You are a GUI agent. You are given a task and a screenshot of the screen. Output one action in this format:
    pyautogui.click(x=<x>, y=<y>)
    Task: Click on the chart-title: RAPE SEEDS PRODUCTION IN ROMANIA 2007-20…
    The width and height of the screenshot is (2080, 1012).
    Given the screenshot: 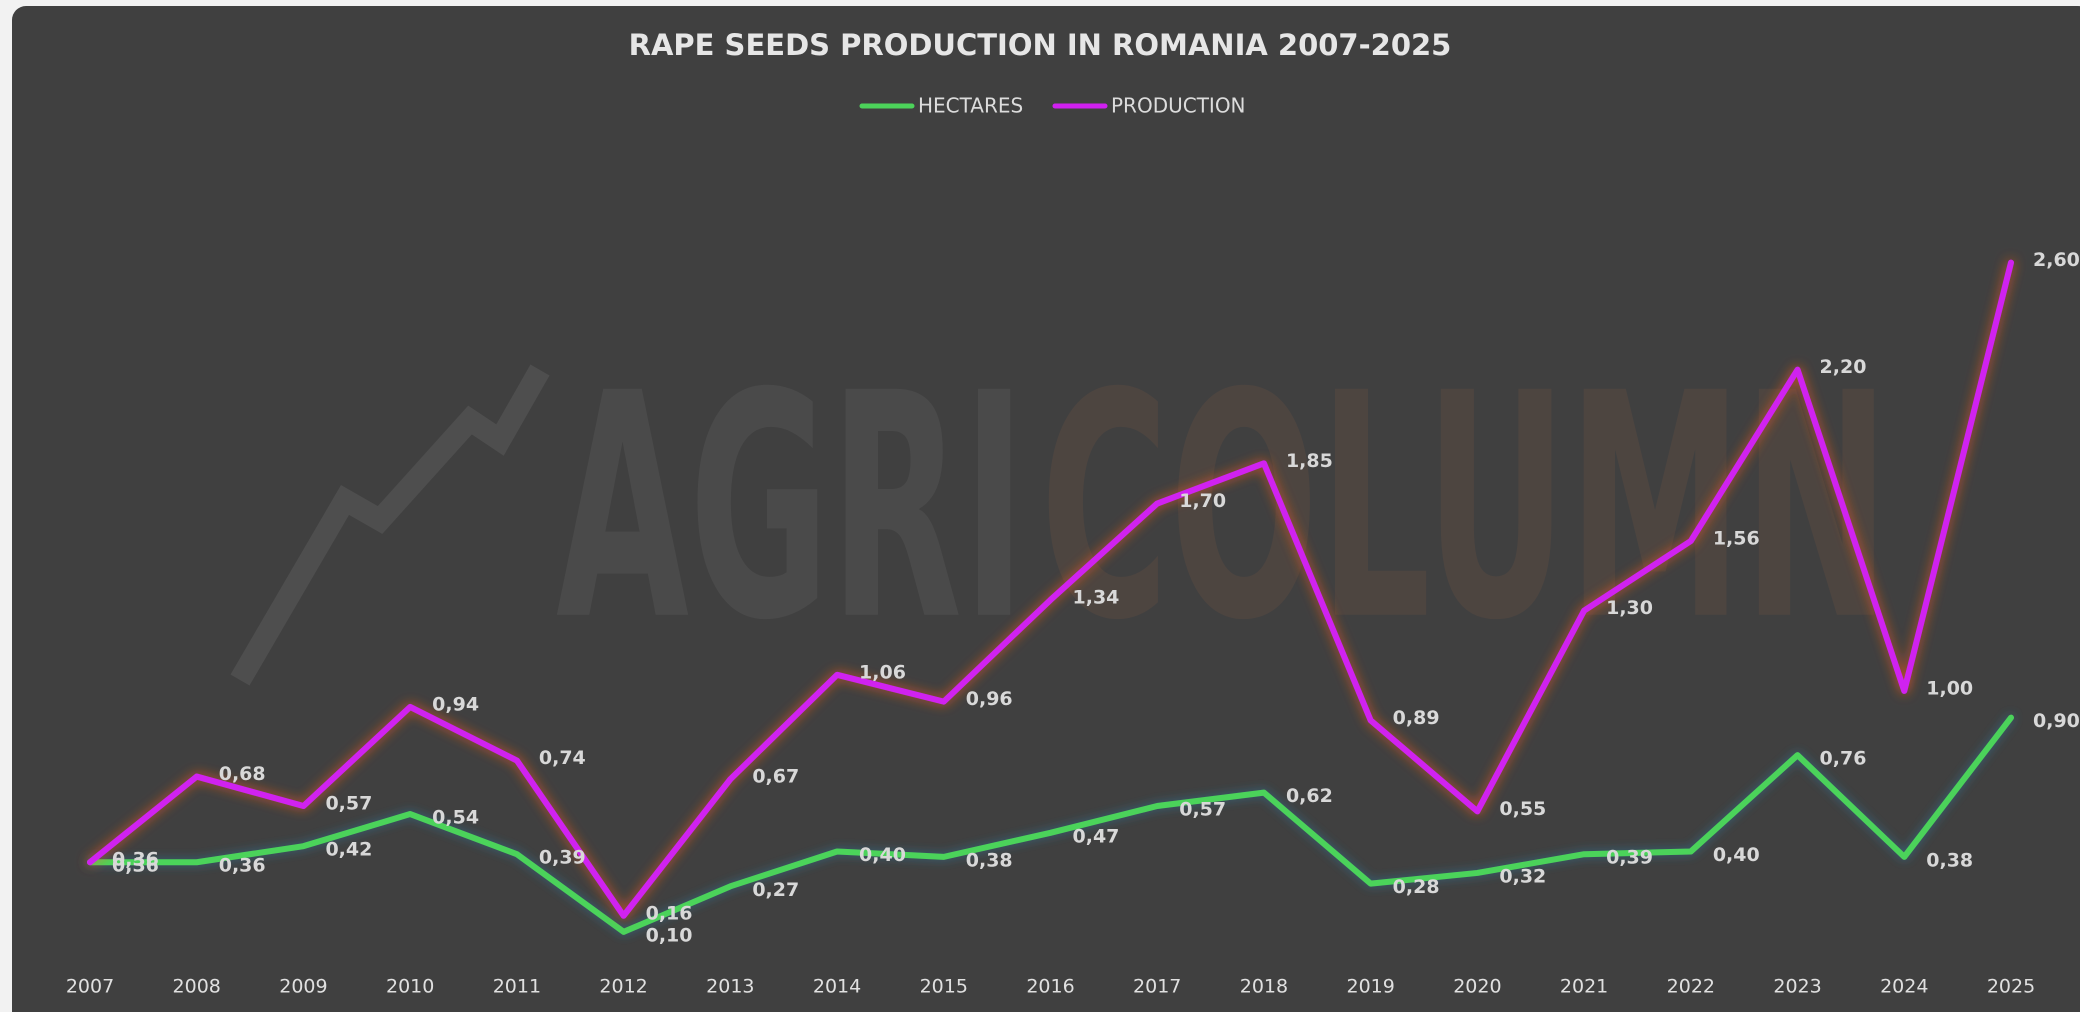 What is the action you would take?
    pyautogui.click(x=1040, y=45)
    